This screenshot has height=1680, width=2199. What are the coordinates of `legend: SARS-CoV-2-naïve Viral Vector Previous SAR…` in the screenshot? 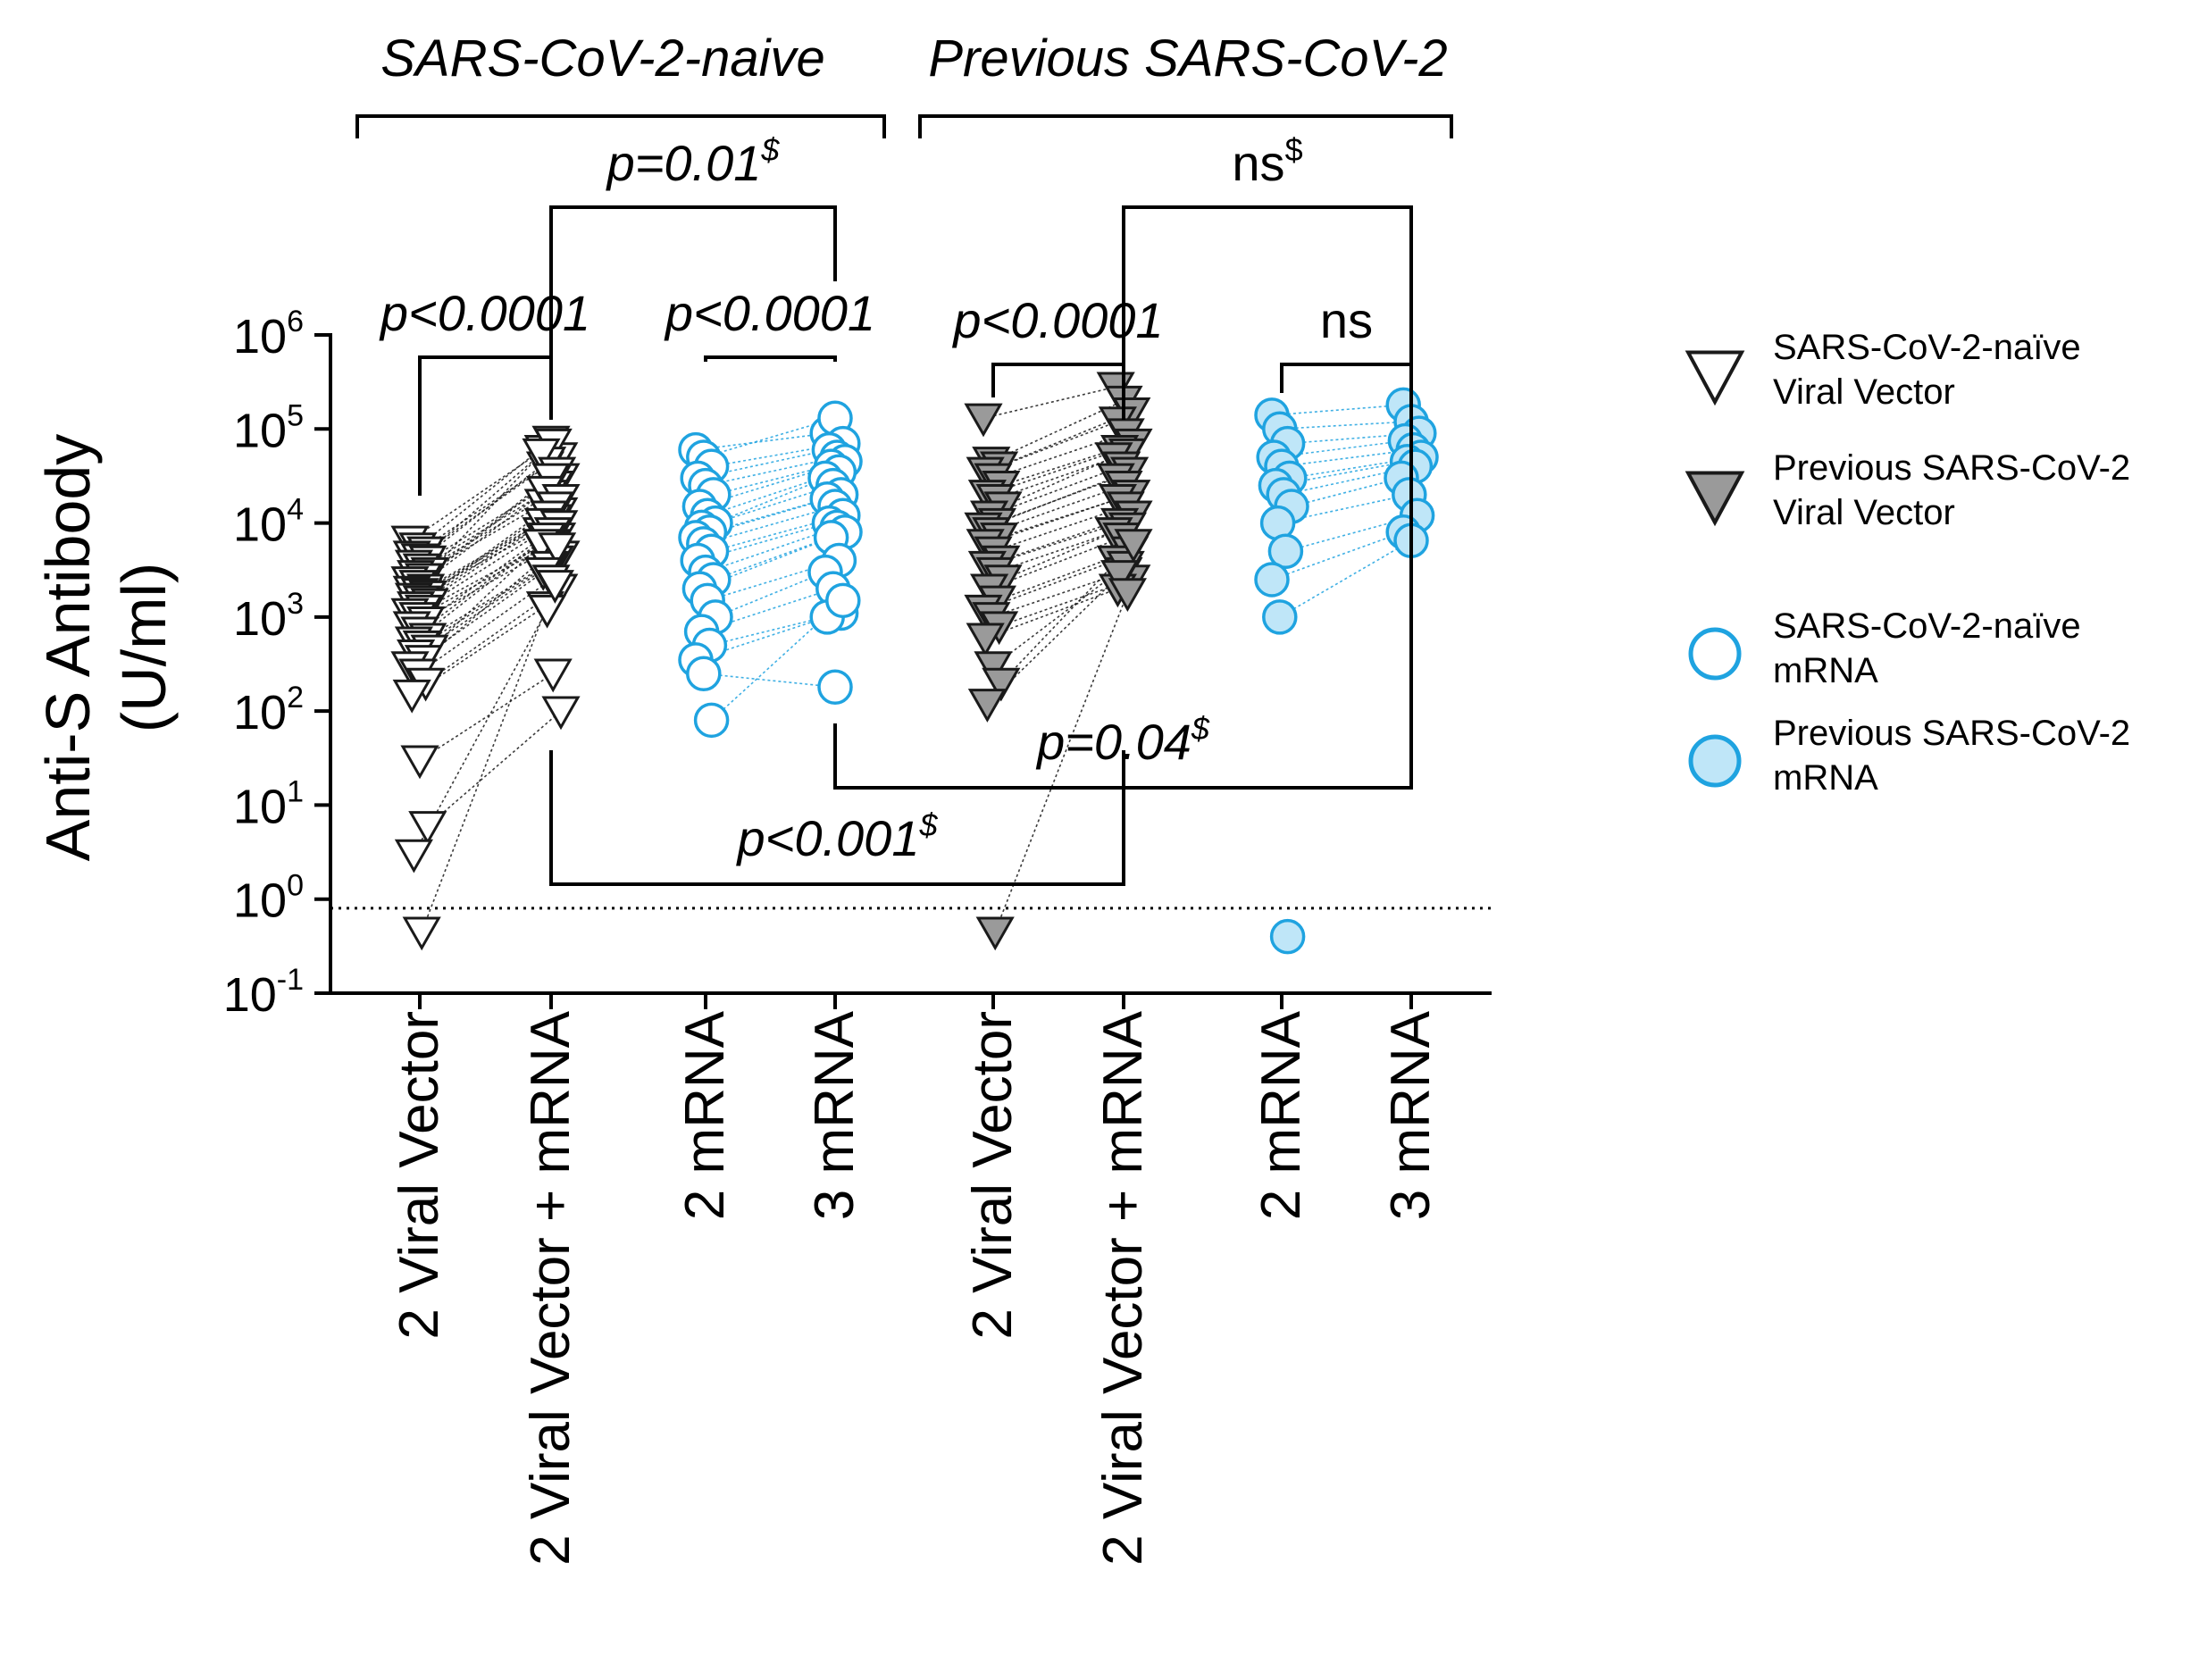 It's located at (1908, 563).